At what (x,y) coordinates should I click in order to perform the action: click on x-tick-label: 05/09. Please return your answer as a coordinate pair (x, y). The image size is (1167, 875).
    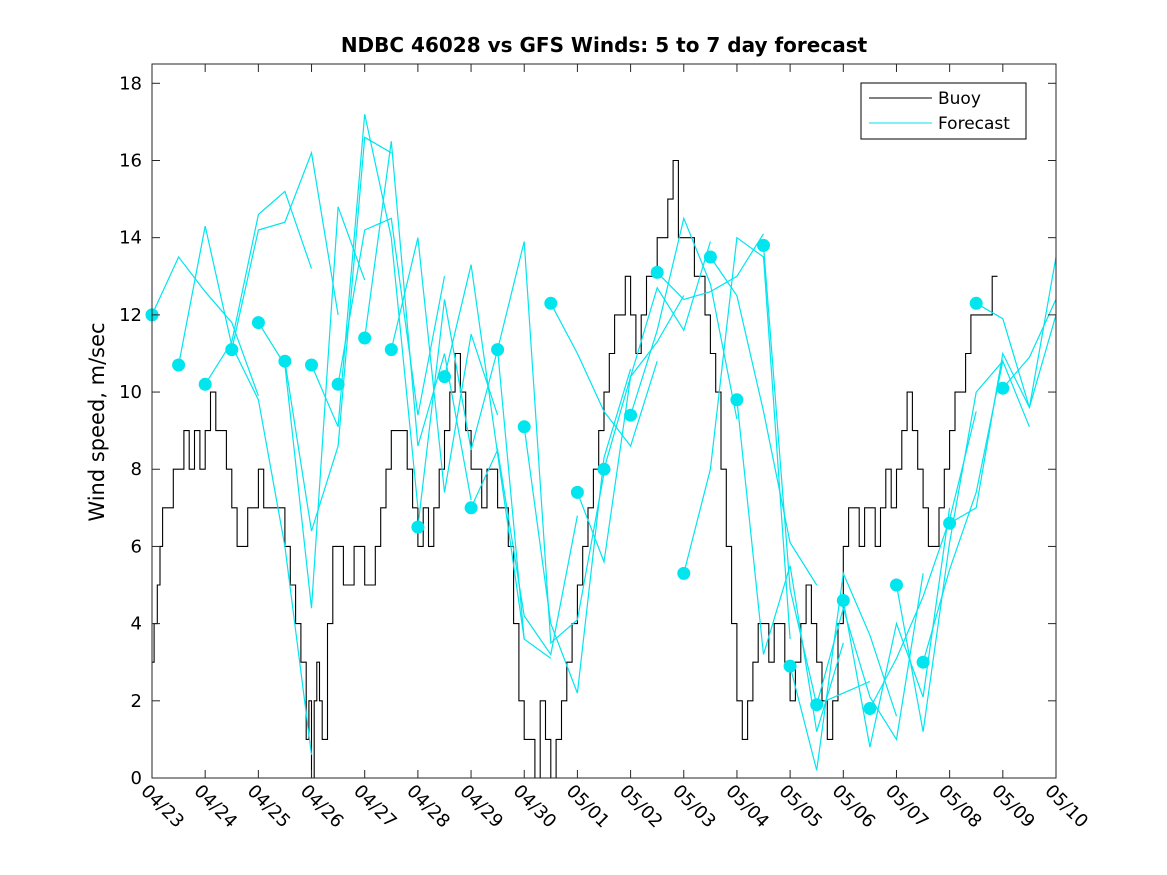
    Looking at the image, I should click on (1013, 807).